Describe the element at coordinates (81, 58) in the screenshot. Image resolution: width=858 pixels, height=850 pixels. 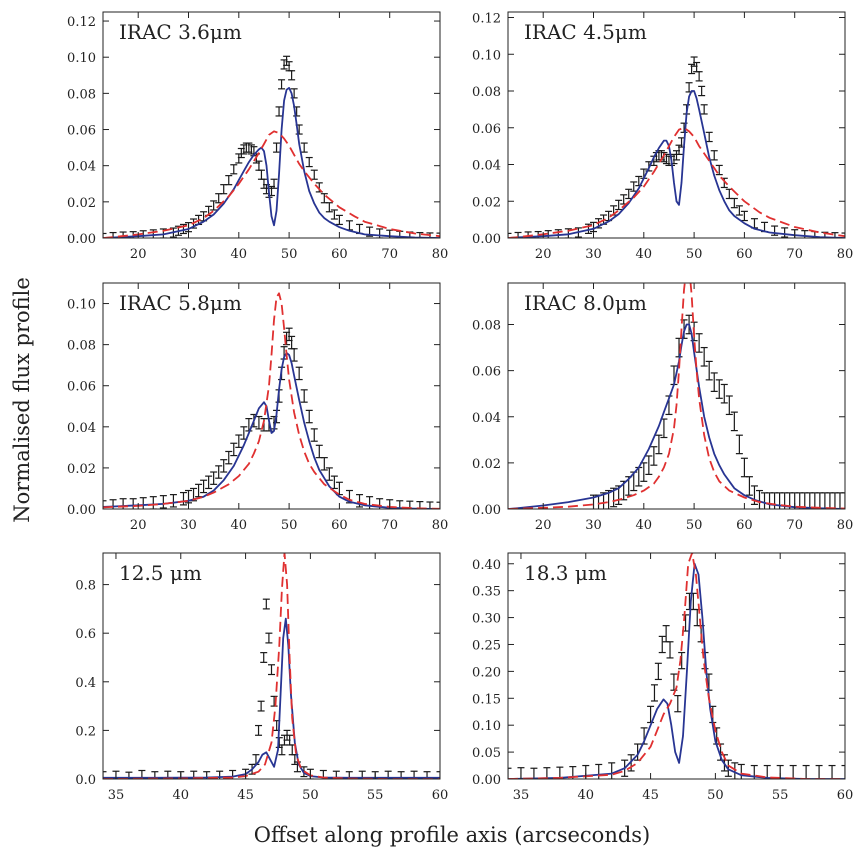
I see `y-tick-label: 0.10` at that location.